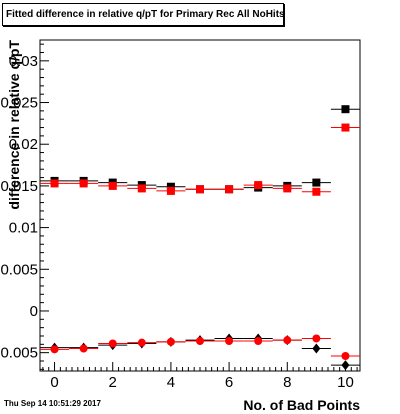  I want to click on x-tick-label: 2, so click(113, 382).